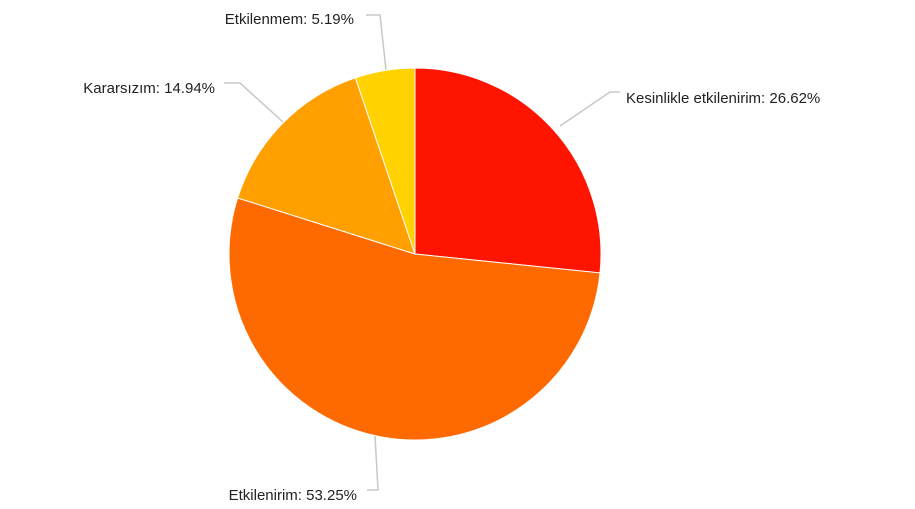 This screenshot has height=509, width=915. What do you see at coordinates (149, 88) in the screenshot?
I see `slice-label-kararsizim: Kararsızım: 14.94%` at bounding box center [149, 88].